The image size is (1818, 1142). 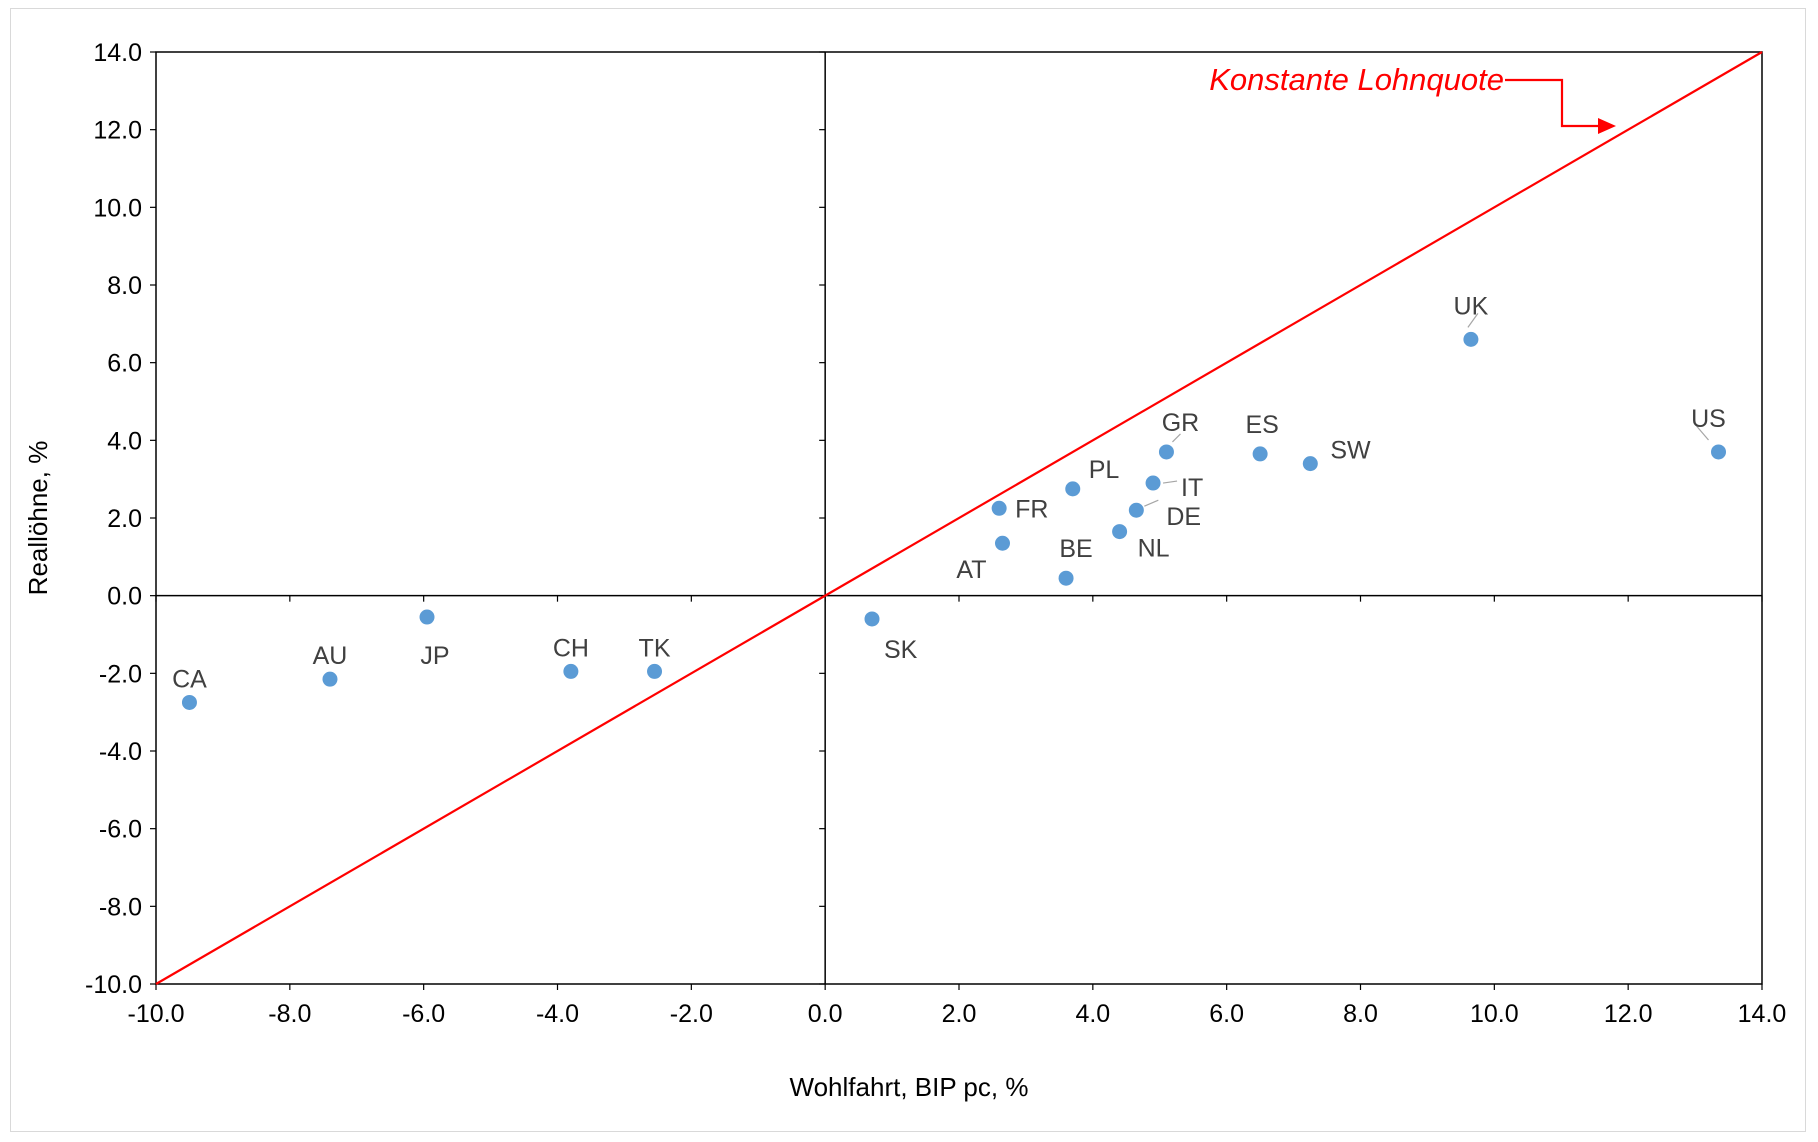 I want to click on point-label-ca: CA, so click(x=189, y=679).